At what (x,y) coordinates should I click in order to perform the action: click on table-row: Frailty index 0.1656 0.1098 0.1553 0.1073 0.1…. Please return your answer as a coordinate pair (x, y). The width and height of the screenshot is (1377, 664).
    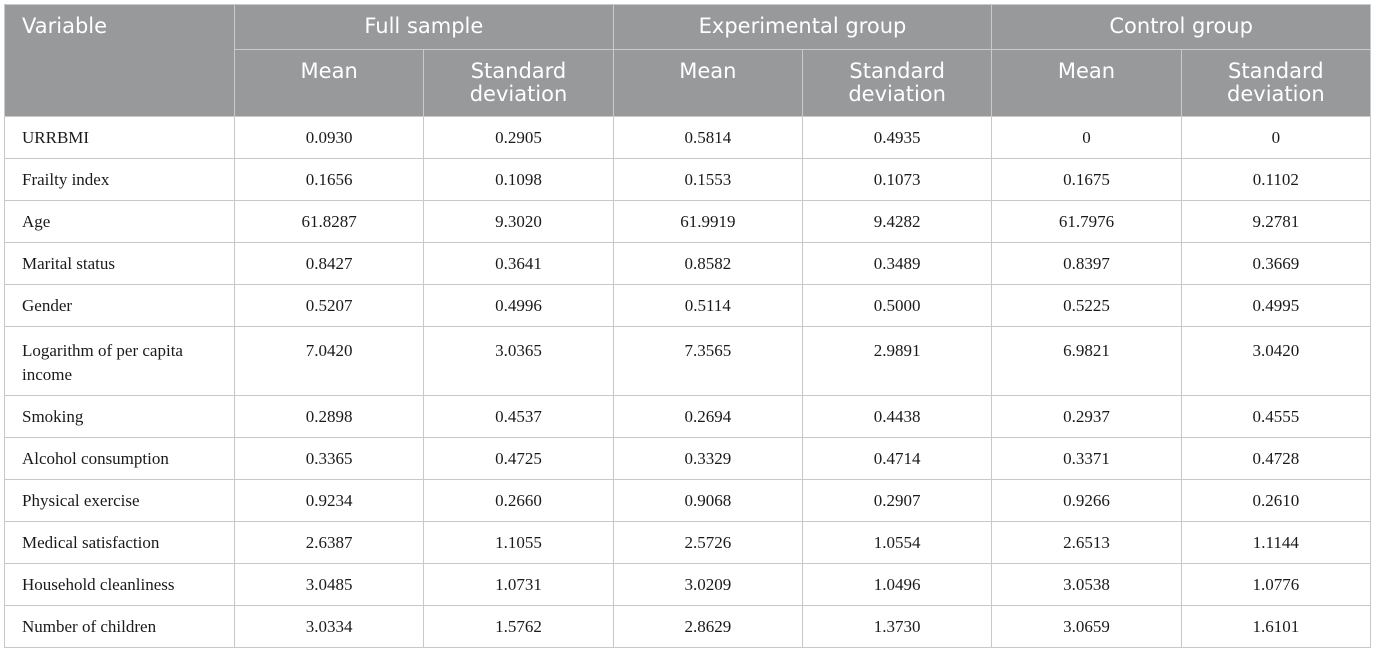
    Looking at the image, I should click on (688, 179).